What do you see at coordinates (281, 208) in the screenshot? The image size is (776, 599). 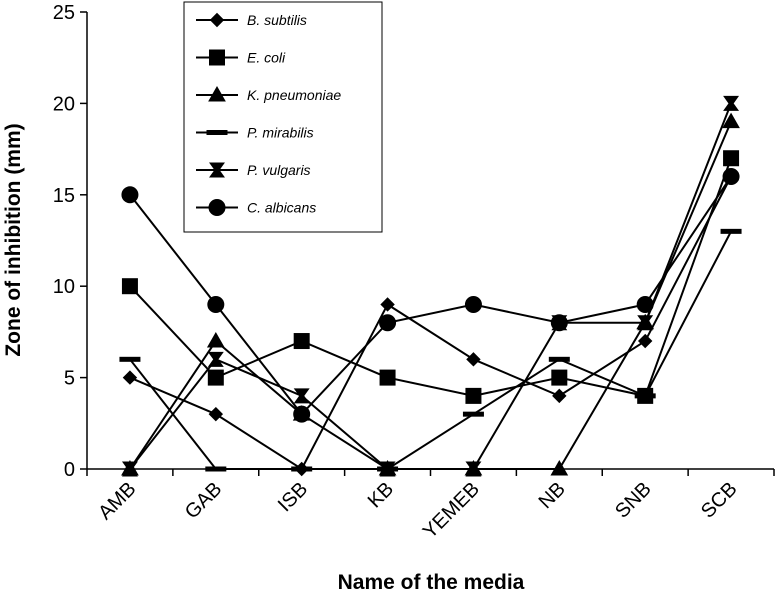 I see `legend-label: C. albicans` at bounding box center [281, 208].